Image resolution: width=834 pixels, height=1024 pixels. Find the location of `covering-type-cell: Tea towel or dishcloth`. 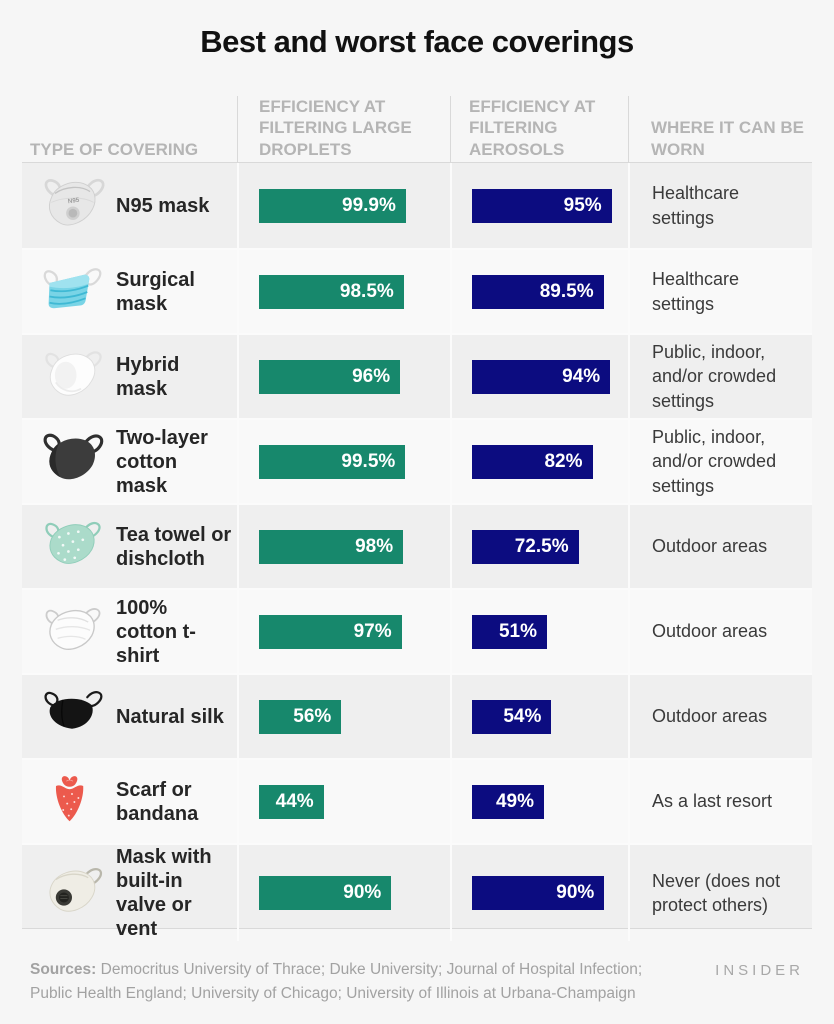

covering-type-cell: Tea towel or dishcloth is located at coordinates (129, 546).